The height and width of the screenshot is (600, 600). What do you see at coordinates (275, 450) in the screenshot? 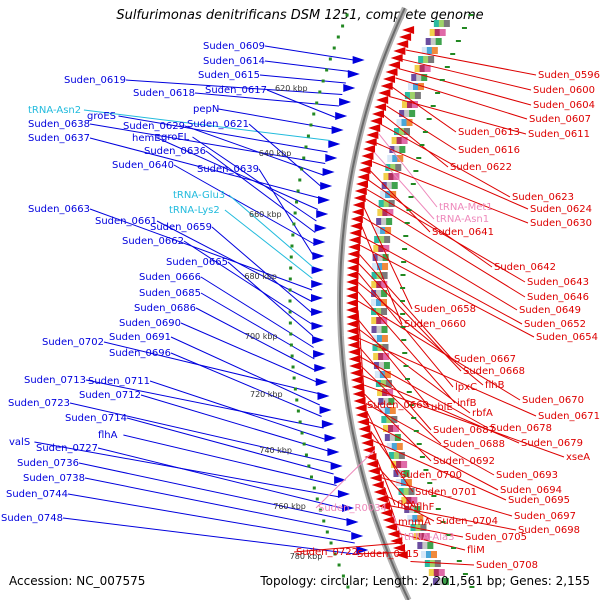
I see `kbp-tick-label: 740 kbp` at bounding box center [275, 450].